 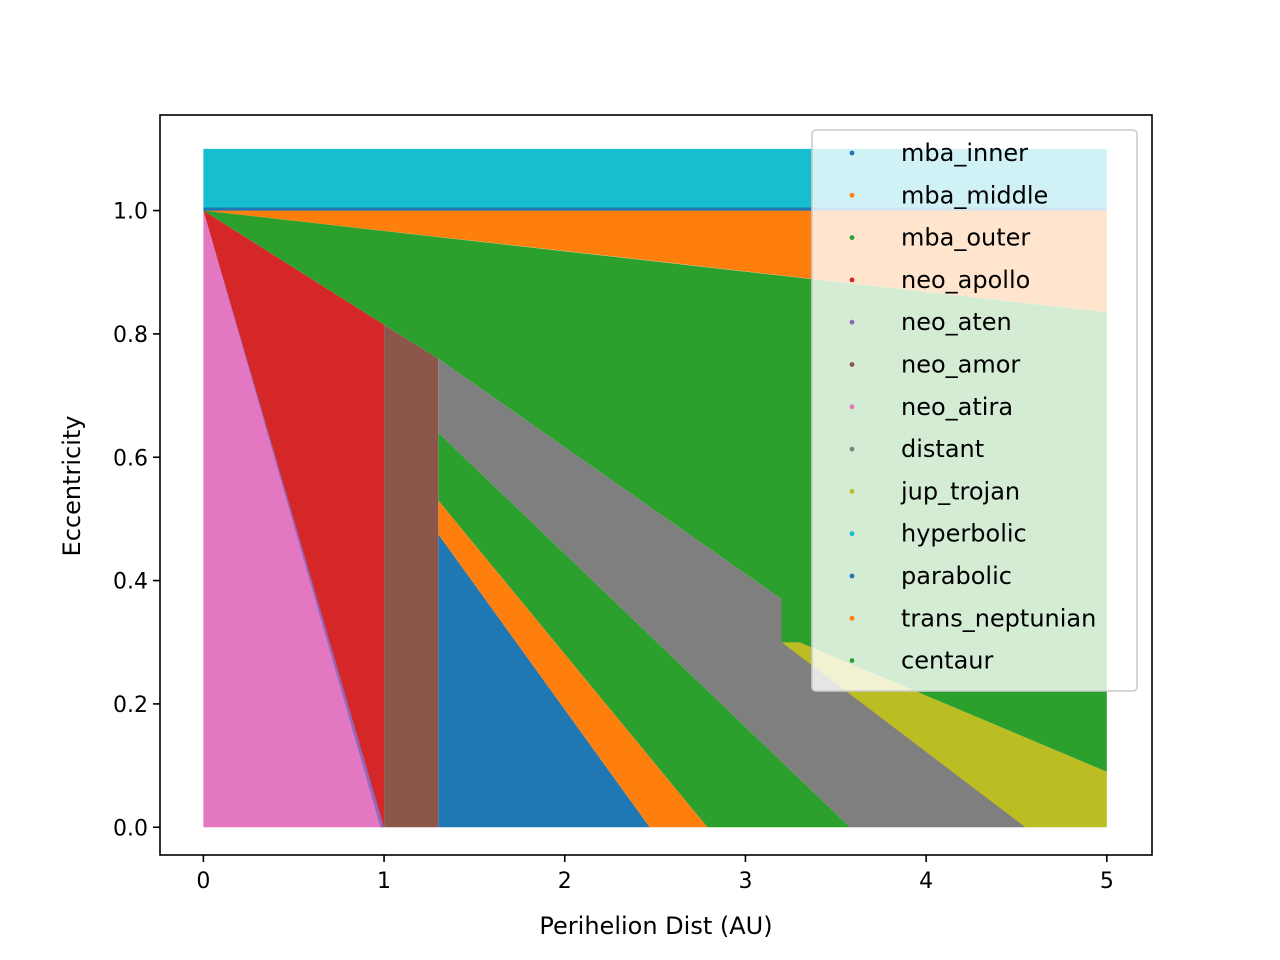 What do you see at coordinates (72, 486) in the screenshot?
I see `y-axis-title: Eccentricity` at bounding box center [72, 486].